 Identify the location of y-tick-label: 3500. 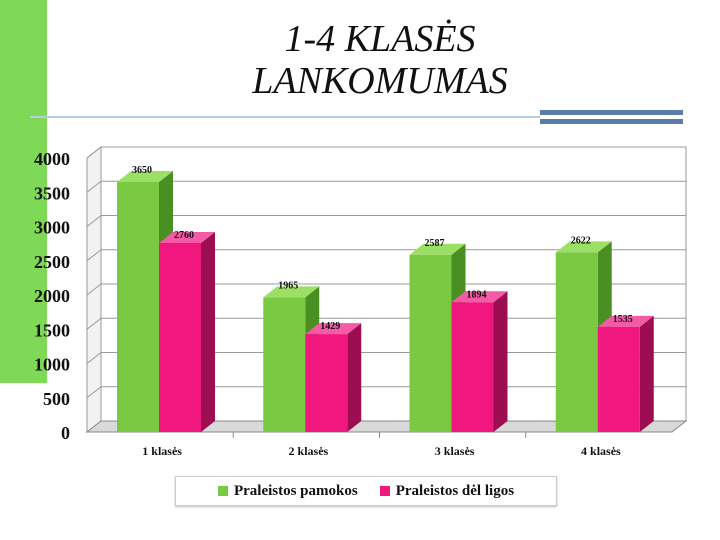
(52, 193).